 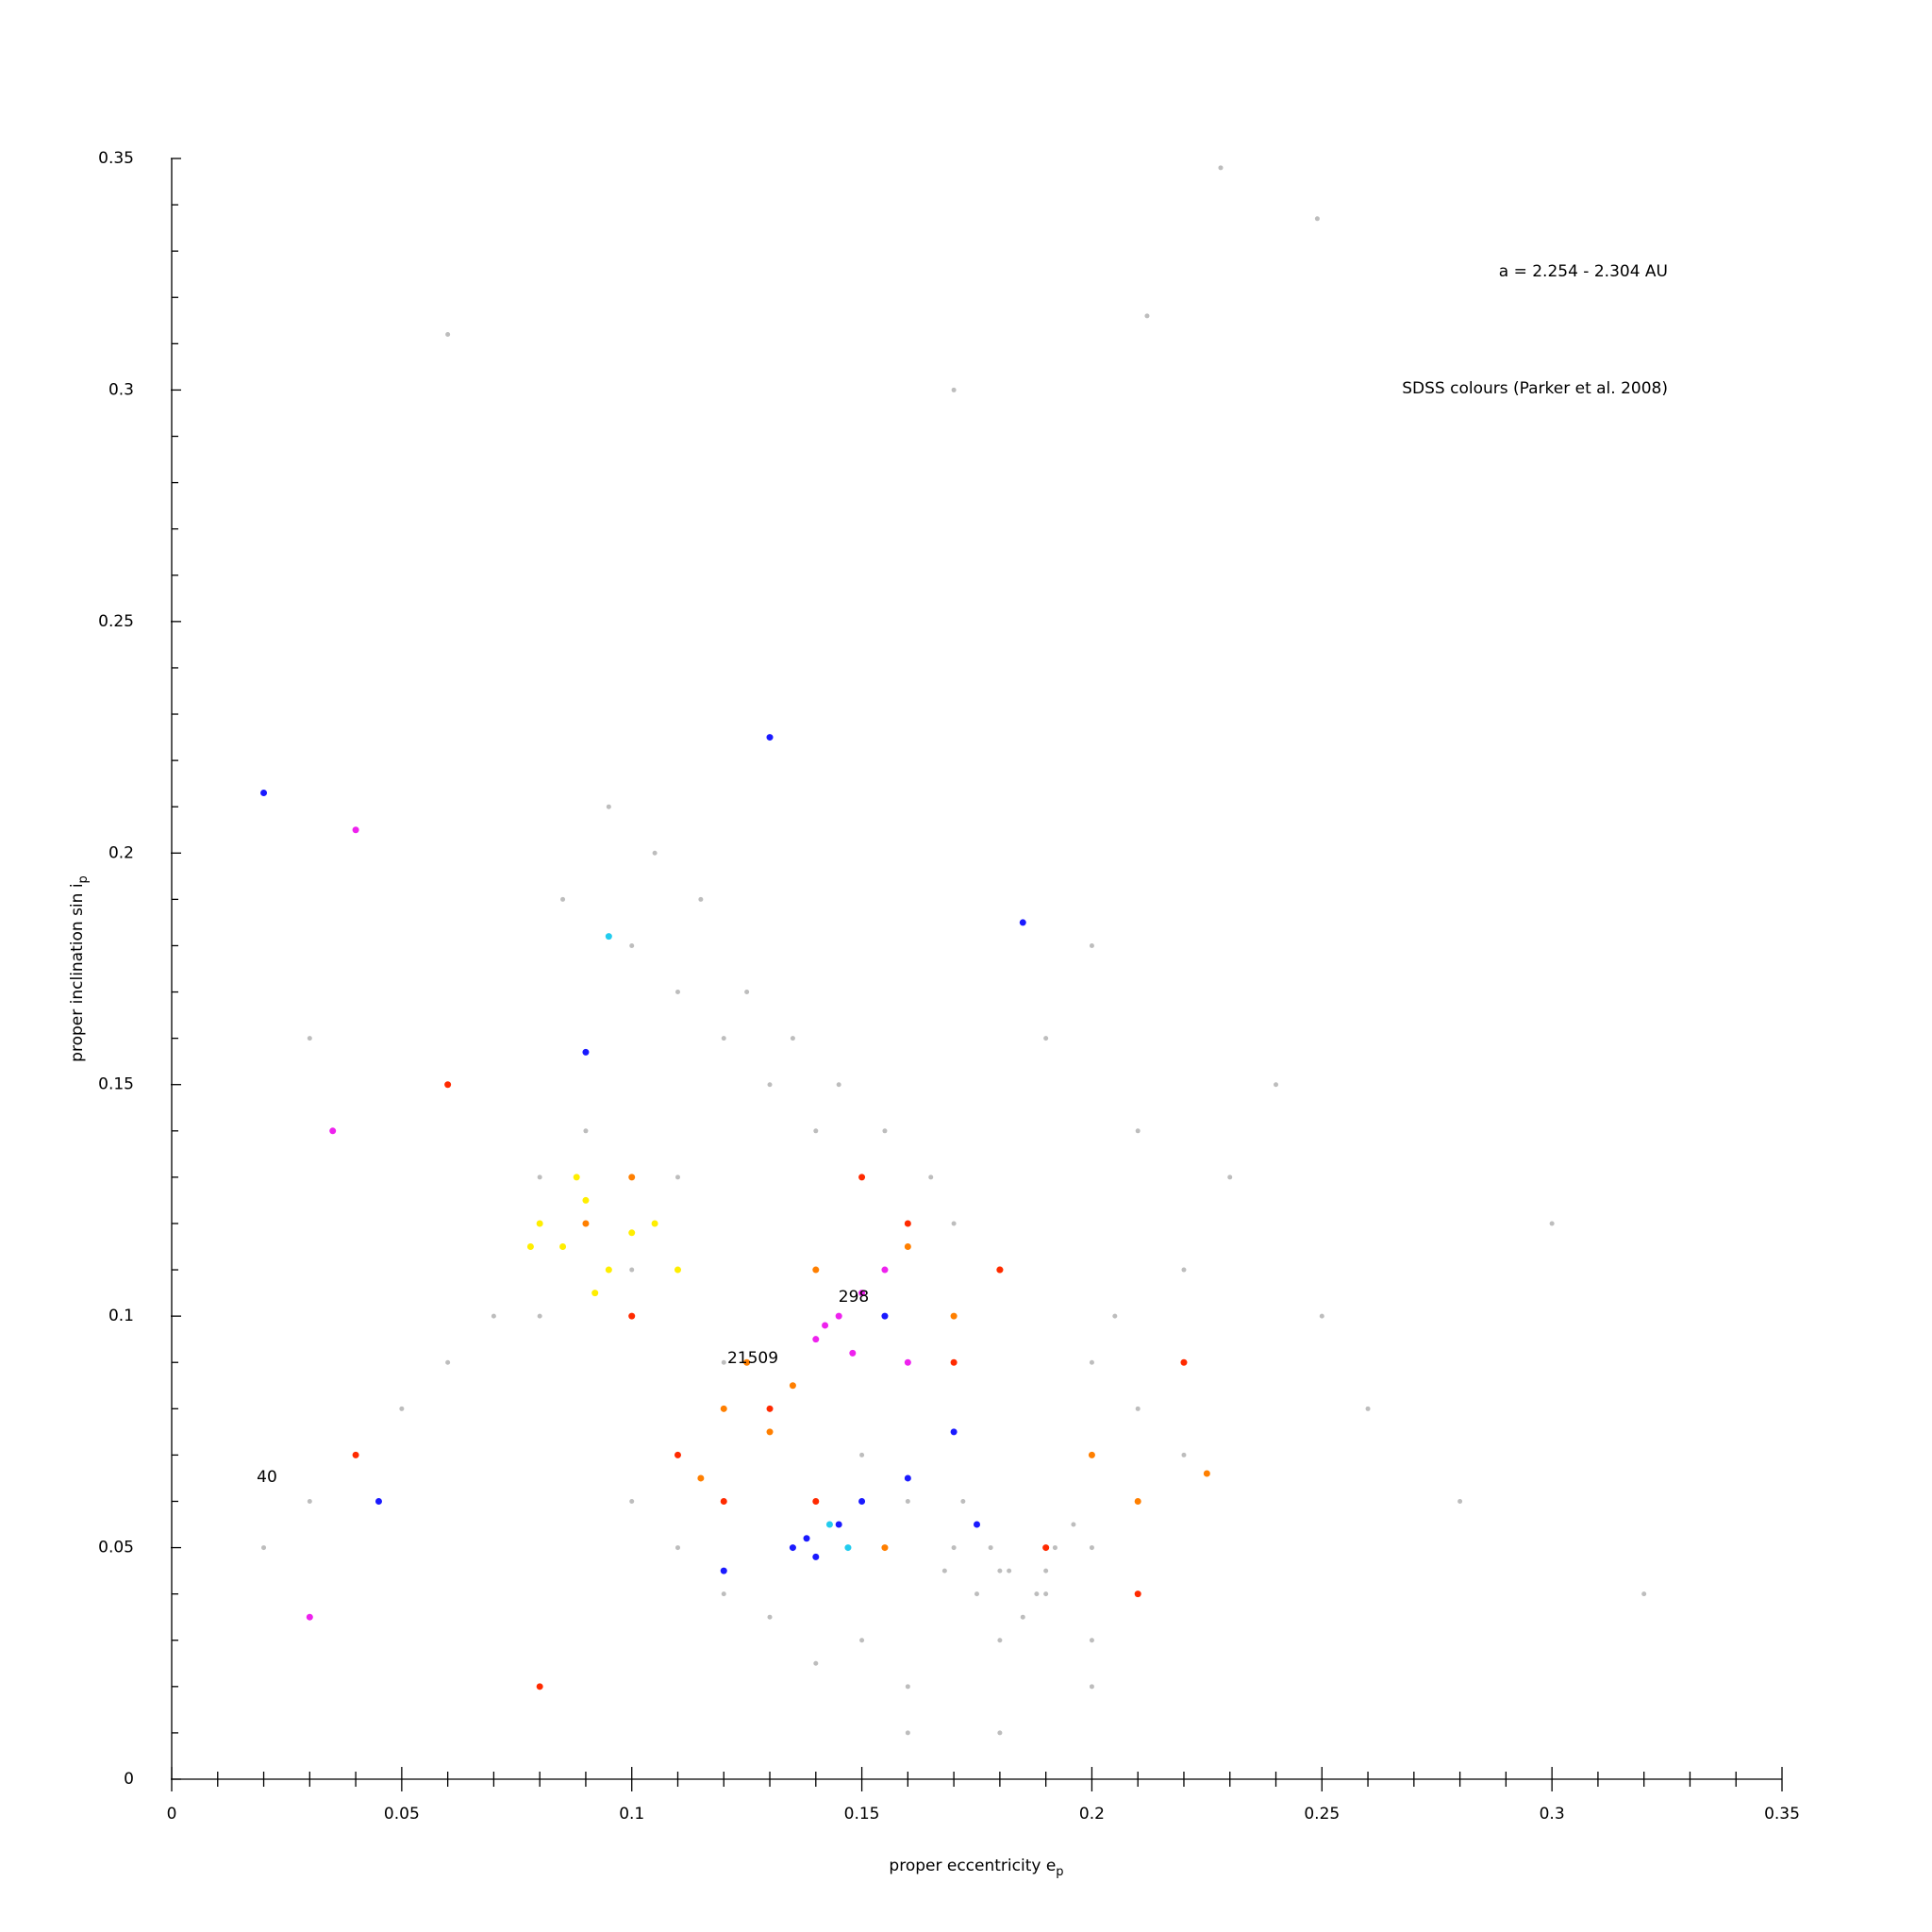 What do you see at coordinates (976, 1868) in the screenshot?
I see `x-axis-label: proper eccentricity ep` at bounding box center [976, 1868].